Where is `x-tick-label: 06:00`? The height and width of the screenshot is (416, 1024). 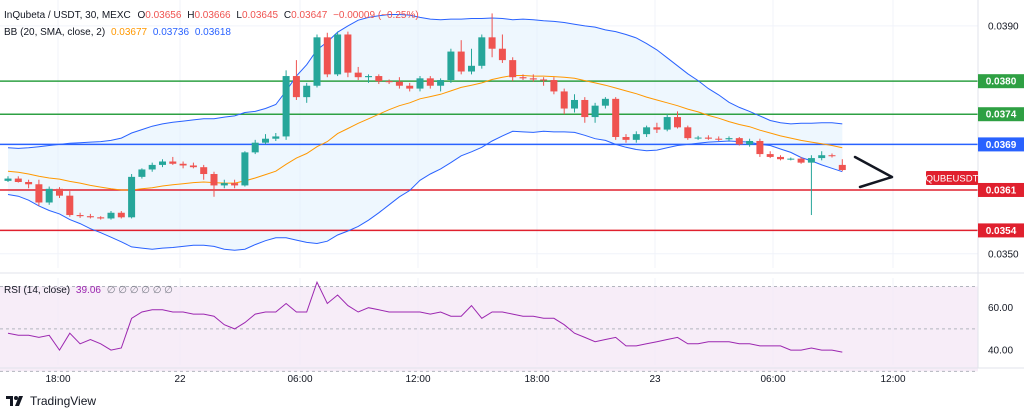 x-tick-label: 06:00 is located at coordinates (772, 379).